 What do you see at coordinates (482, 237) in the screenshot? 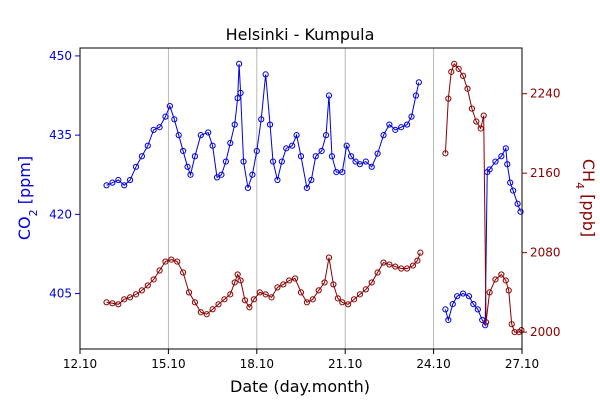
I see `co2-line` at bounding box center [482, 237].